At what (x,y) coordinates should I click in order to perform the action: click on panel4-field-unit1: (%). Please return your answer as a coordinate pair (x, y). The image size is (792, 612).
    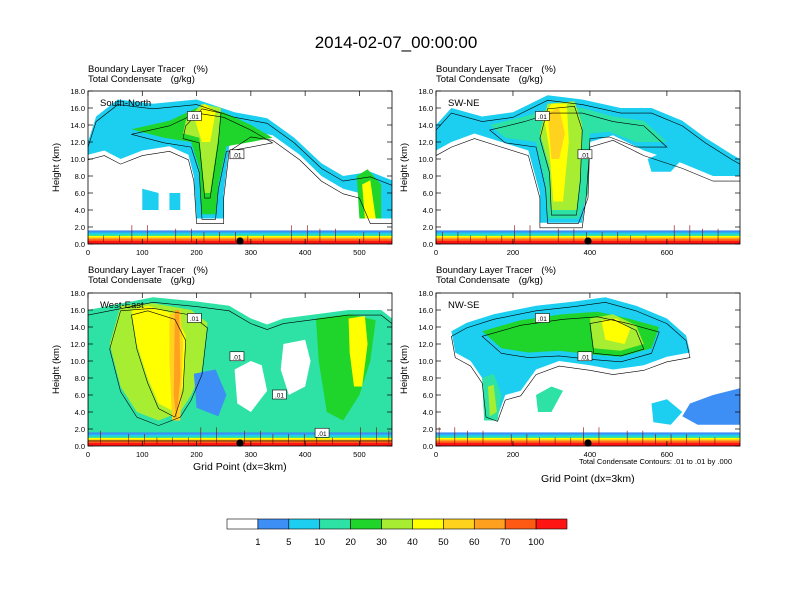
    Looking at the image, I should click on (549, 270).